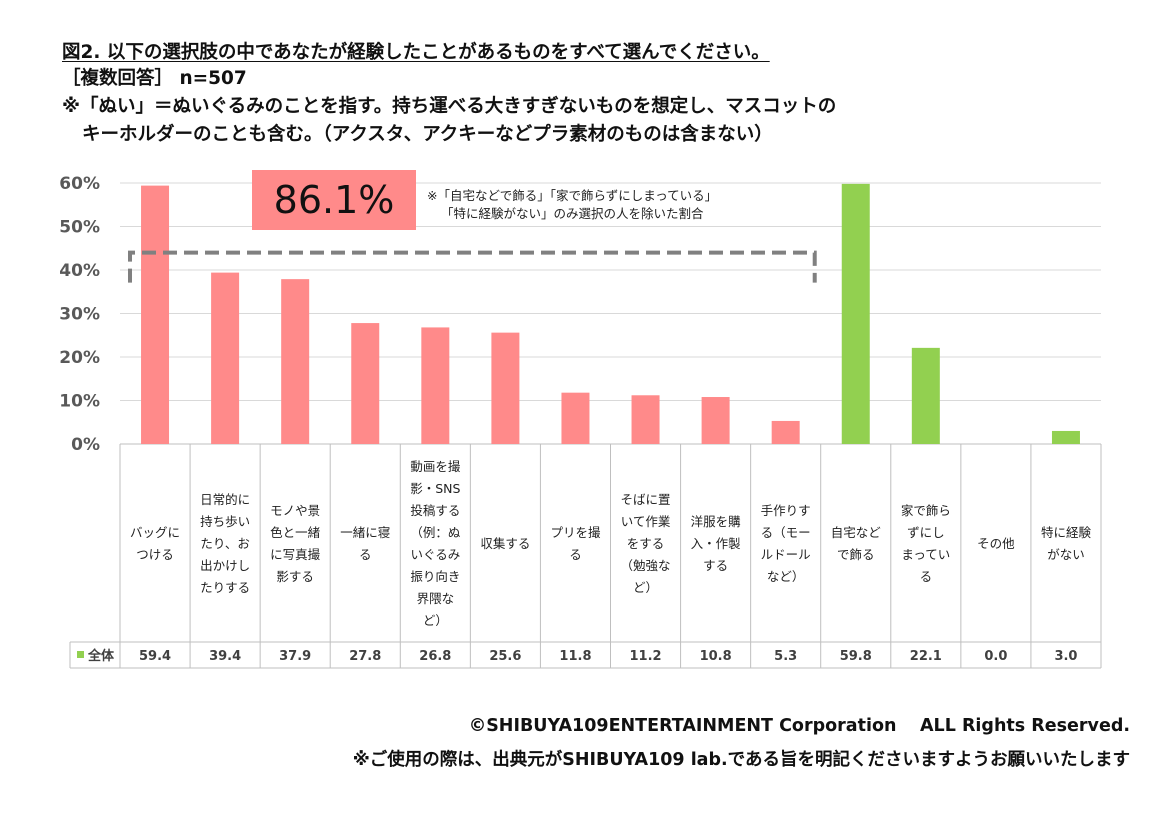 Image resolution: width=1160 pixels, height=822 pixels. What do you see at coordinates (1066, 554) in the screenshot?
I see `category-label: がない` at bounding box center [1066, 554].